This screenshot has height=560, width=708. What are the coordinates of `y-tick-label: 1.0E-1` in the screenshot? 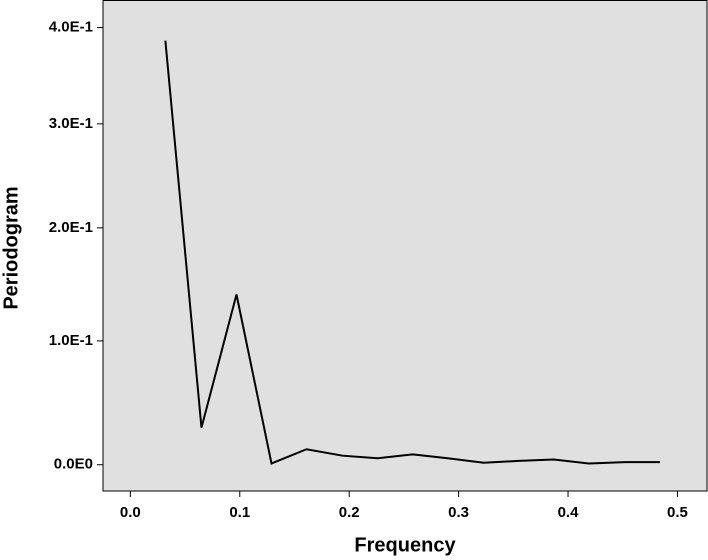 It's located at (71, 340).